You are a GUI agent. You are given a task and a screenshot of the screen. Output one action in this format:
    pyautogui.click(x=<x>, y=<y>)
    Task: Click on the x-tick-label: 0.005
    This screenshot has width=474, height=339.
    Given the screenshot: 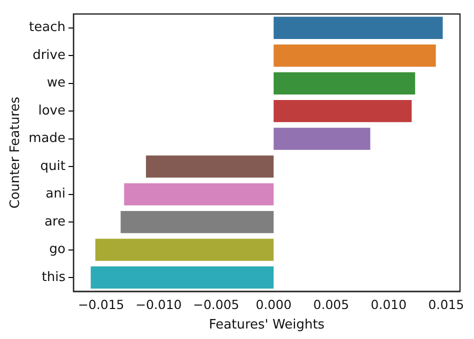 What is the action you would take?
    pyautogui.click(x=331, y=304)
    